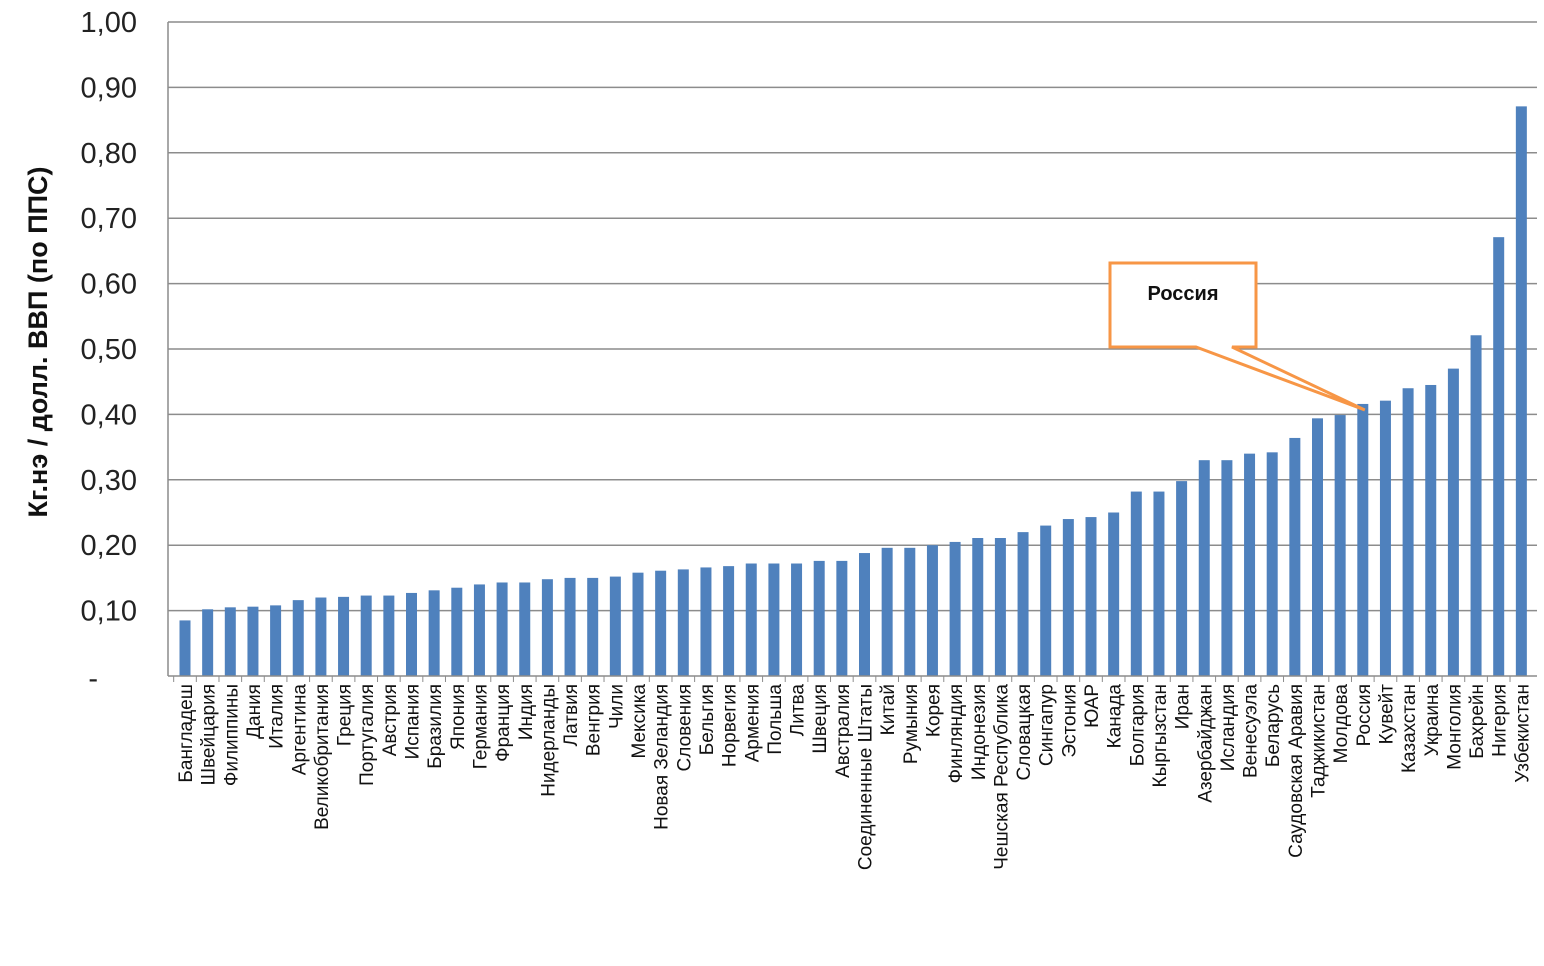 The image size is (1544, 966). Describe the element at coordinates (109, 415) in the screenshot. I see `y-tick-label: 0,40` at that location.